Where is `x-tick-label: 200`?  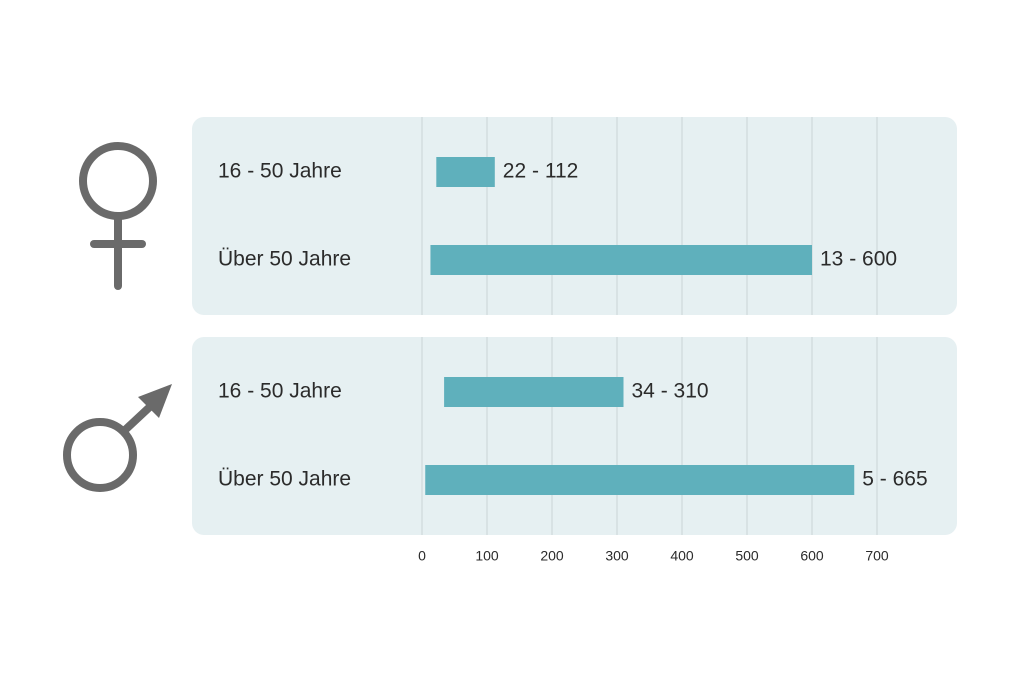
x-tick-label: 200 is located at coordinates (552, 556).